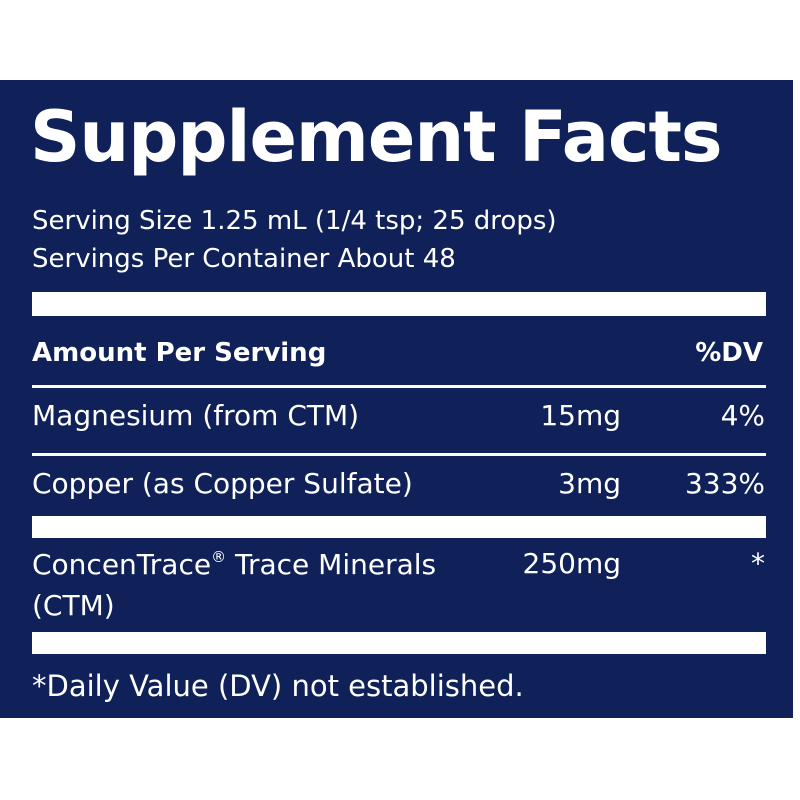 The width and height of the screenshot is (800, 800). Describe the element at coordinates (196, 415) in the screenshot. I see `nutrient-name: Magnesium (from CTM)` at that location.